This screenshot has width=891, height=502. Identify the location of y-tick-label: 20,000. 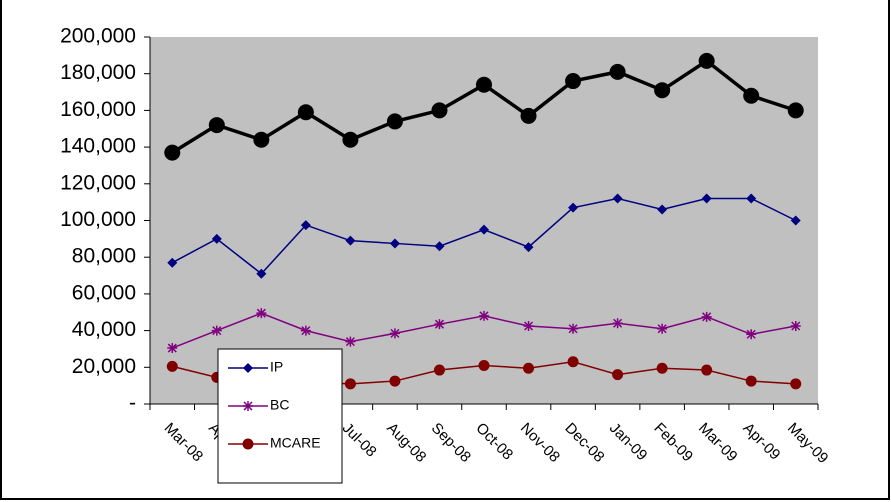
(104, 366).